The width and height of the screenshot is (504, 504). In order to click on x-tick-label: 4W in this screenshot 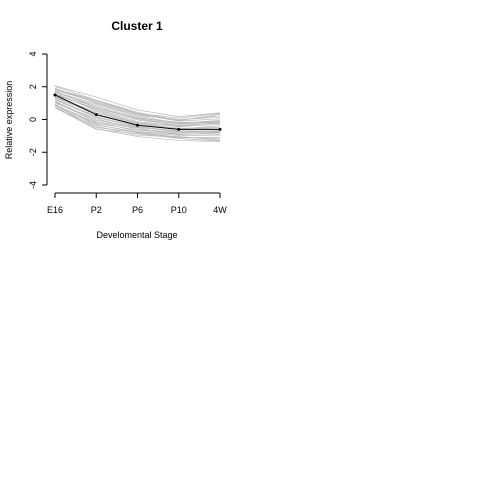, I will do `click(220, 210)`.